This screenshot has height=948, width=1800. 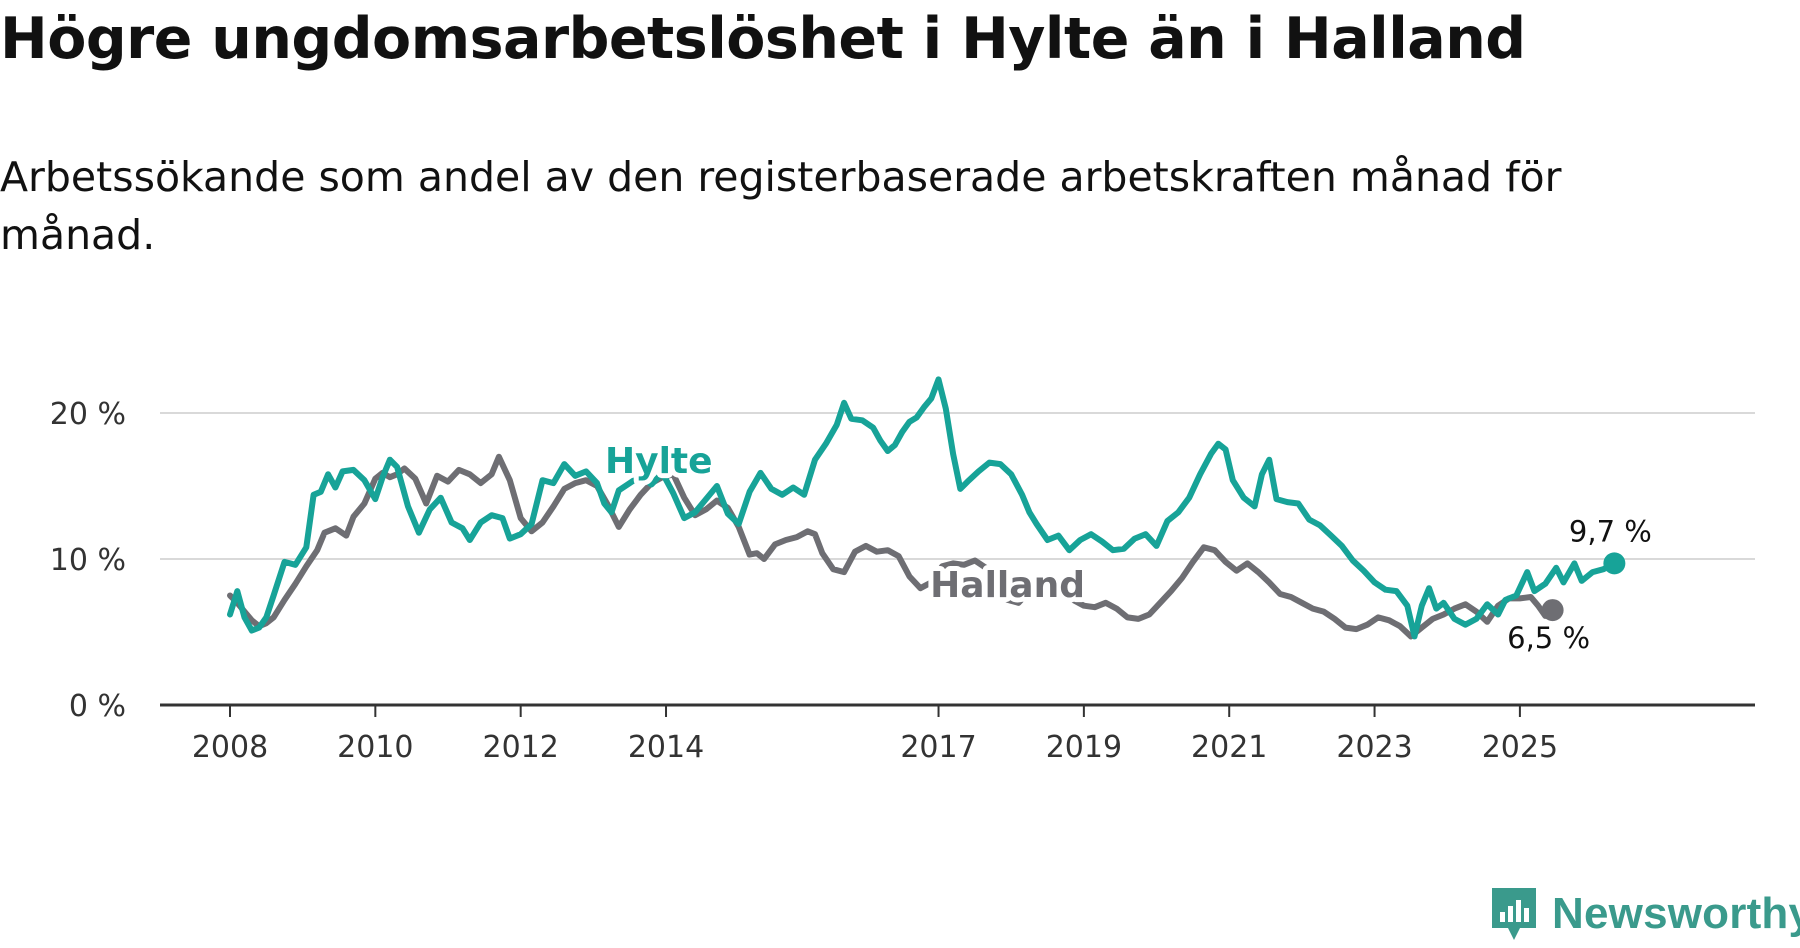 What do you see at coordinates (1084, 747) in the screenshot?
I see `x-tick-label: 2019` at bounding box center [1084, 747].